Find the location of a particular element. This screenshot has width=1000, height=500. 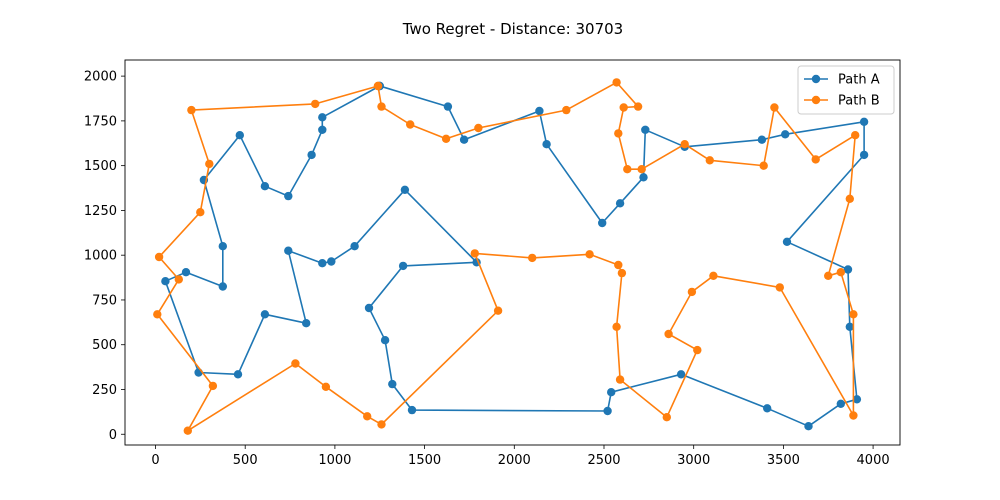

x-axis: 0 500 1000 1500 2000 2500 3000 3500 4000 is located at coordinates (520, 456).